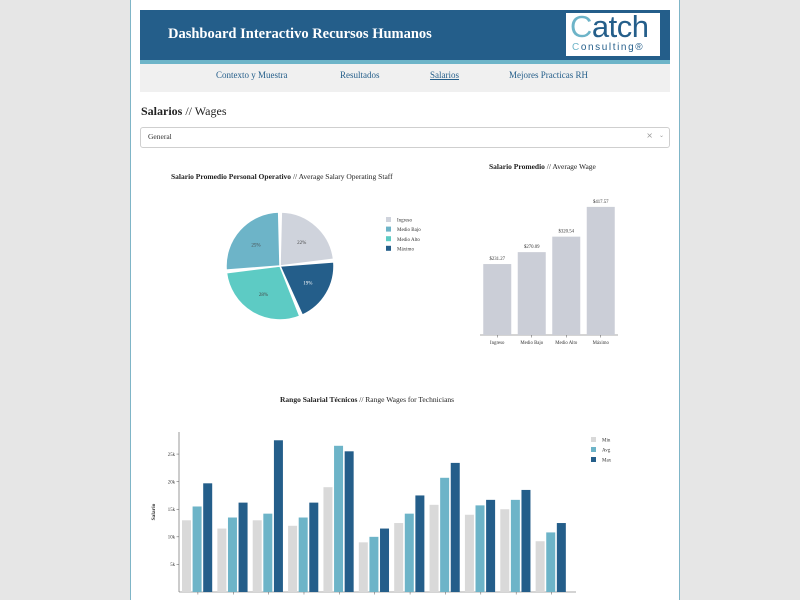 This screenshot has width=800, height=600. What do you see at coordinates (532, 247) in the screenshot?
I see `wage-value-label-1: $270.09` at bounding box center [532, 247].